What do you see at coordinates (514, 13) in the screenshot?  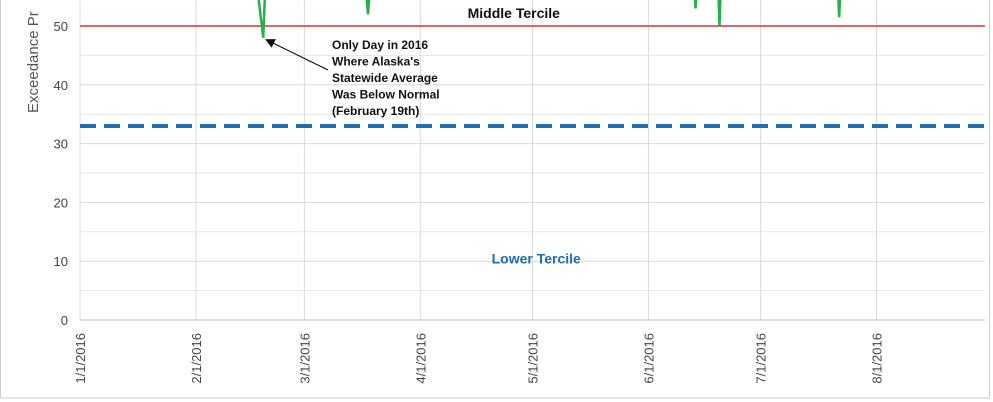 I see `annotation: Middle Tercile` at bounding box center [514, 13].